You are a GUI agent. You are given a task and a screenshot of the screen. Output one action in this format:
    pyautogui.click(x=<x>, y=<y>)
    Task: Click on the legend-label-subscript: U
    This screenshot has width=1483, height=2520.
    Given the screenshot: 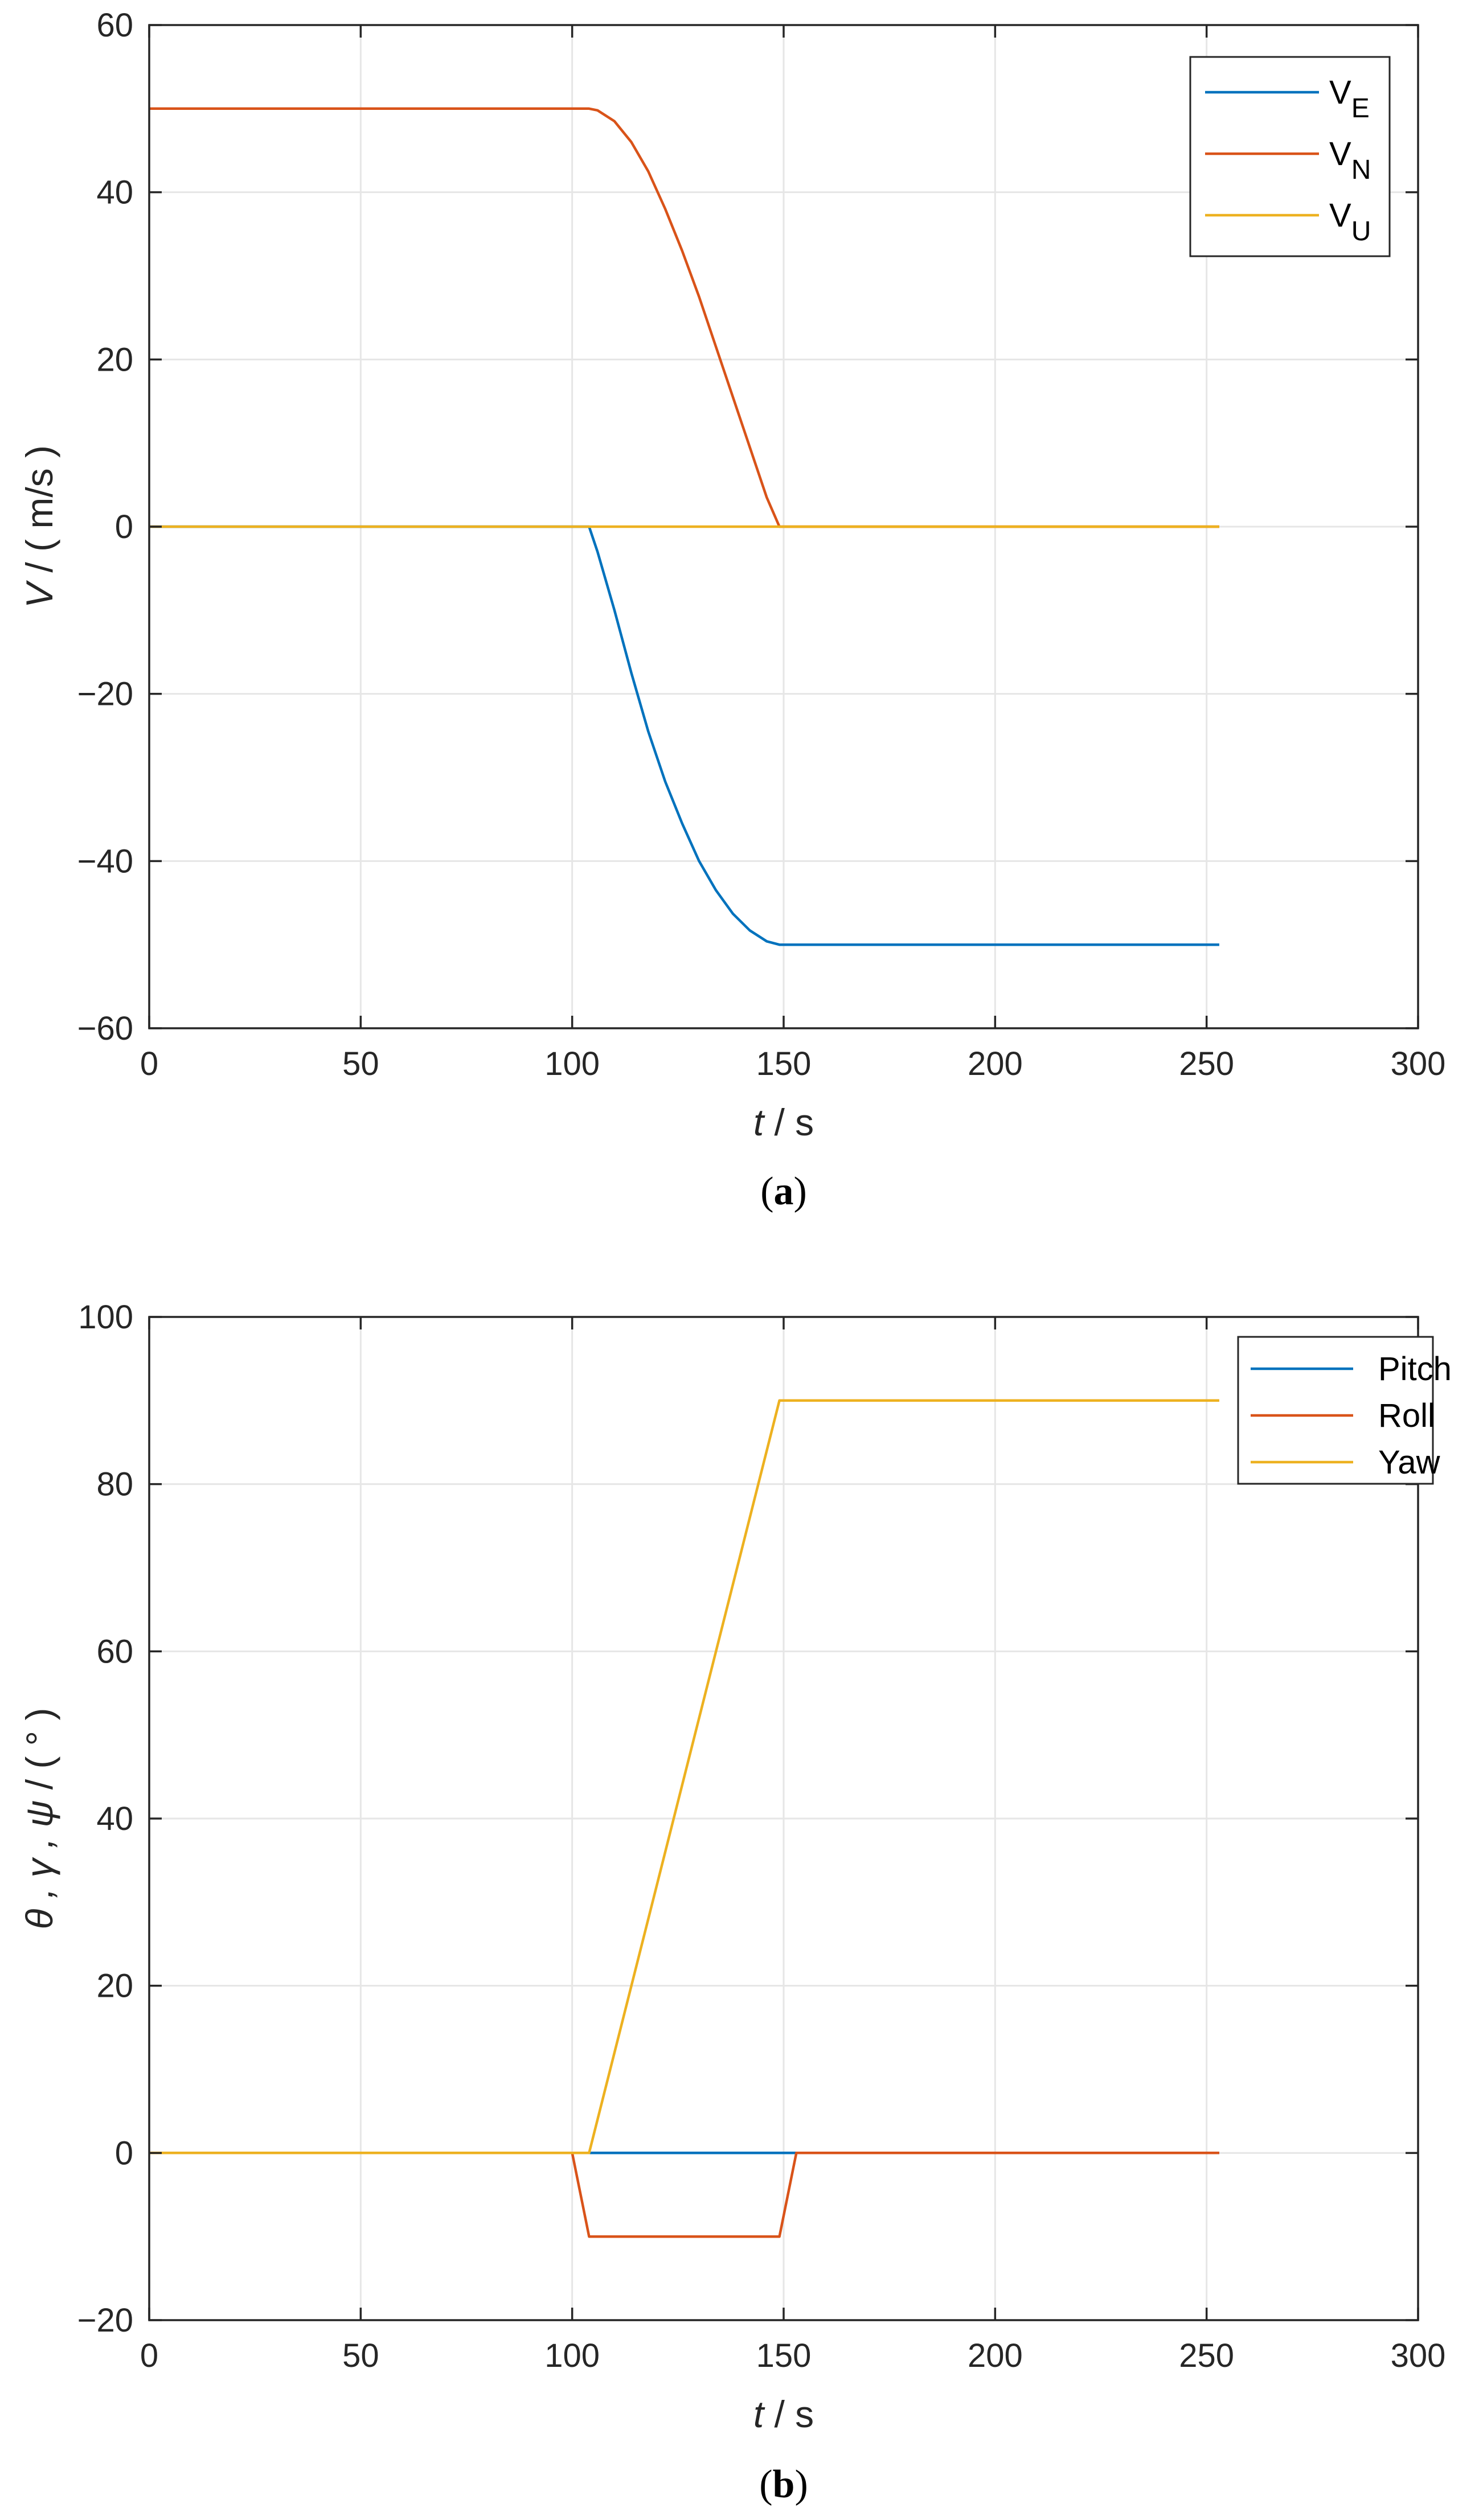 What is the action you would take?
    pyautogui.click(x=1361, y=231)
    